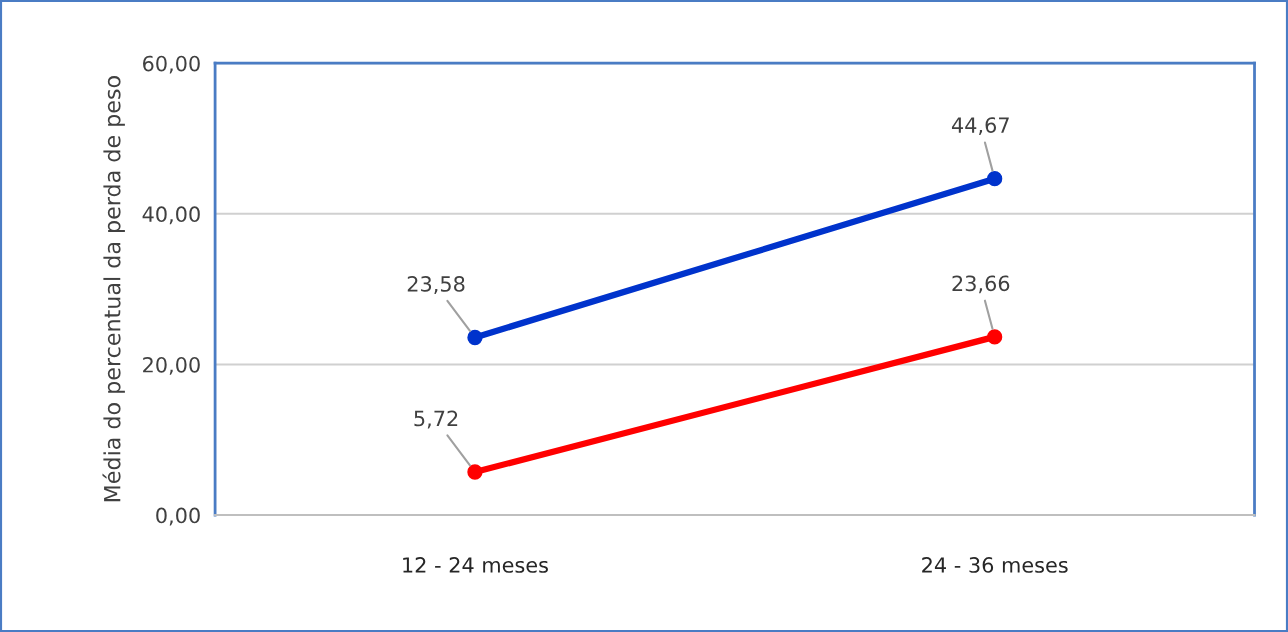 The width and height of the screenshot is (1288, 632). Describe the element at coordinates (436, 419) in the screenshot. I see `data-label: 5,72` at that location.